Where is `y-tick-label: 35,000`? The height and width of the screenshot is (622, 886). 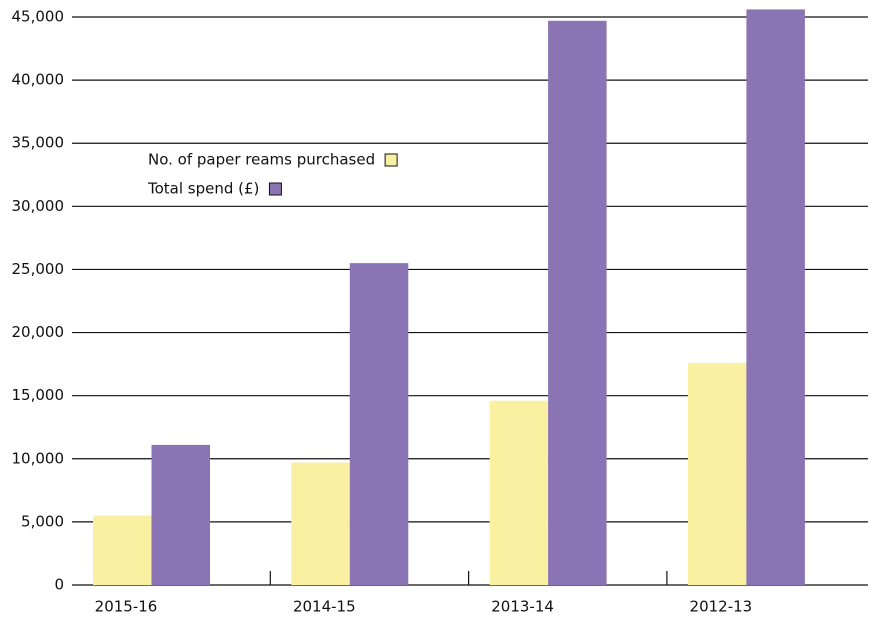 y-tick-label: 35,000 is located at coordinates (38, 143).